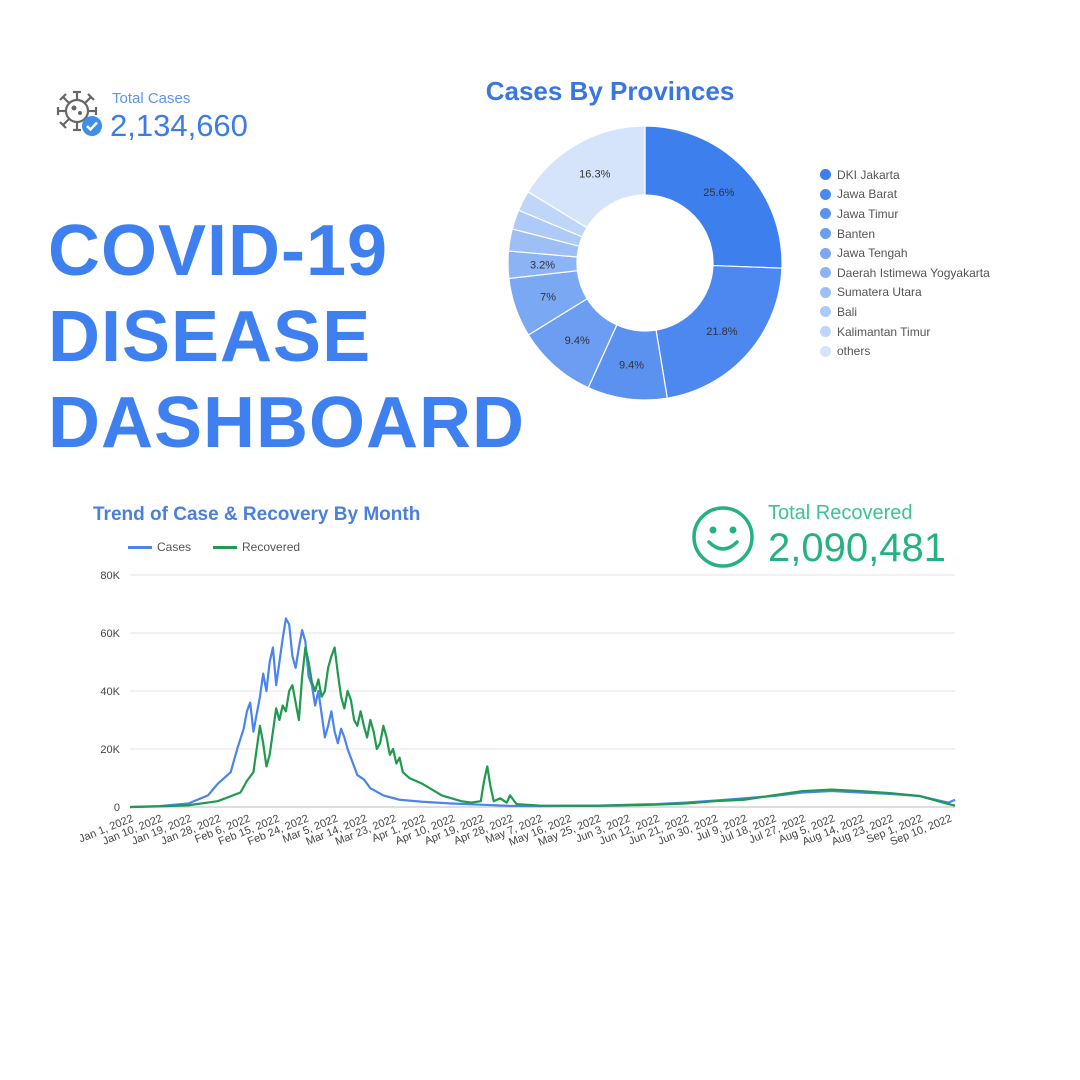  Describe the element at coordinates (905, 332) in the screenshot. I see `legend-item: Kalimantan Timur` at that location.